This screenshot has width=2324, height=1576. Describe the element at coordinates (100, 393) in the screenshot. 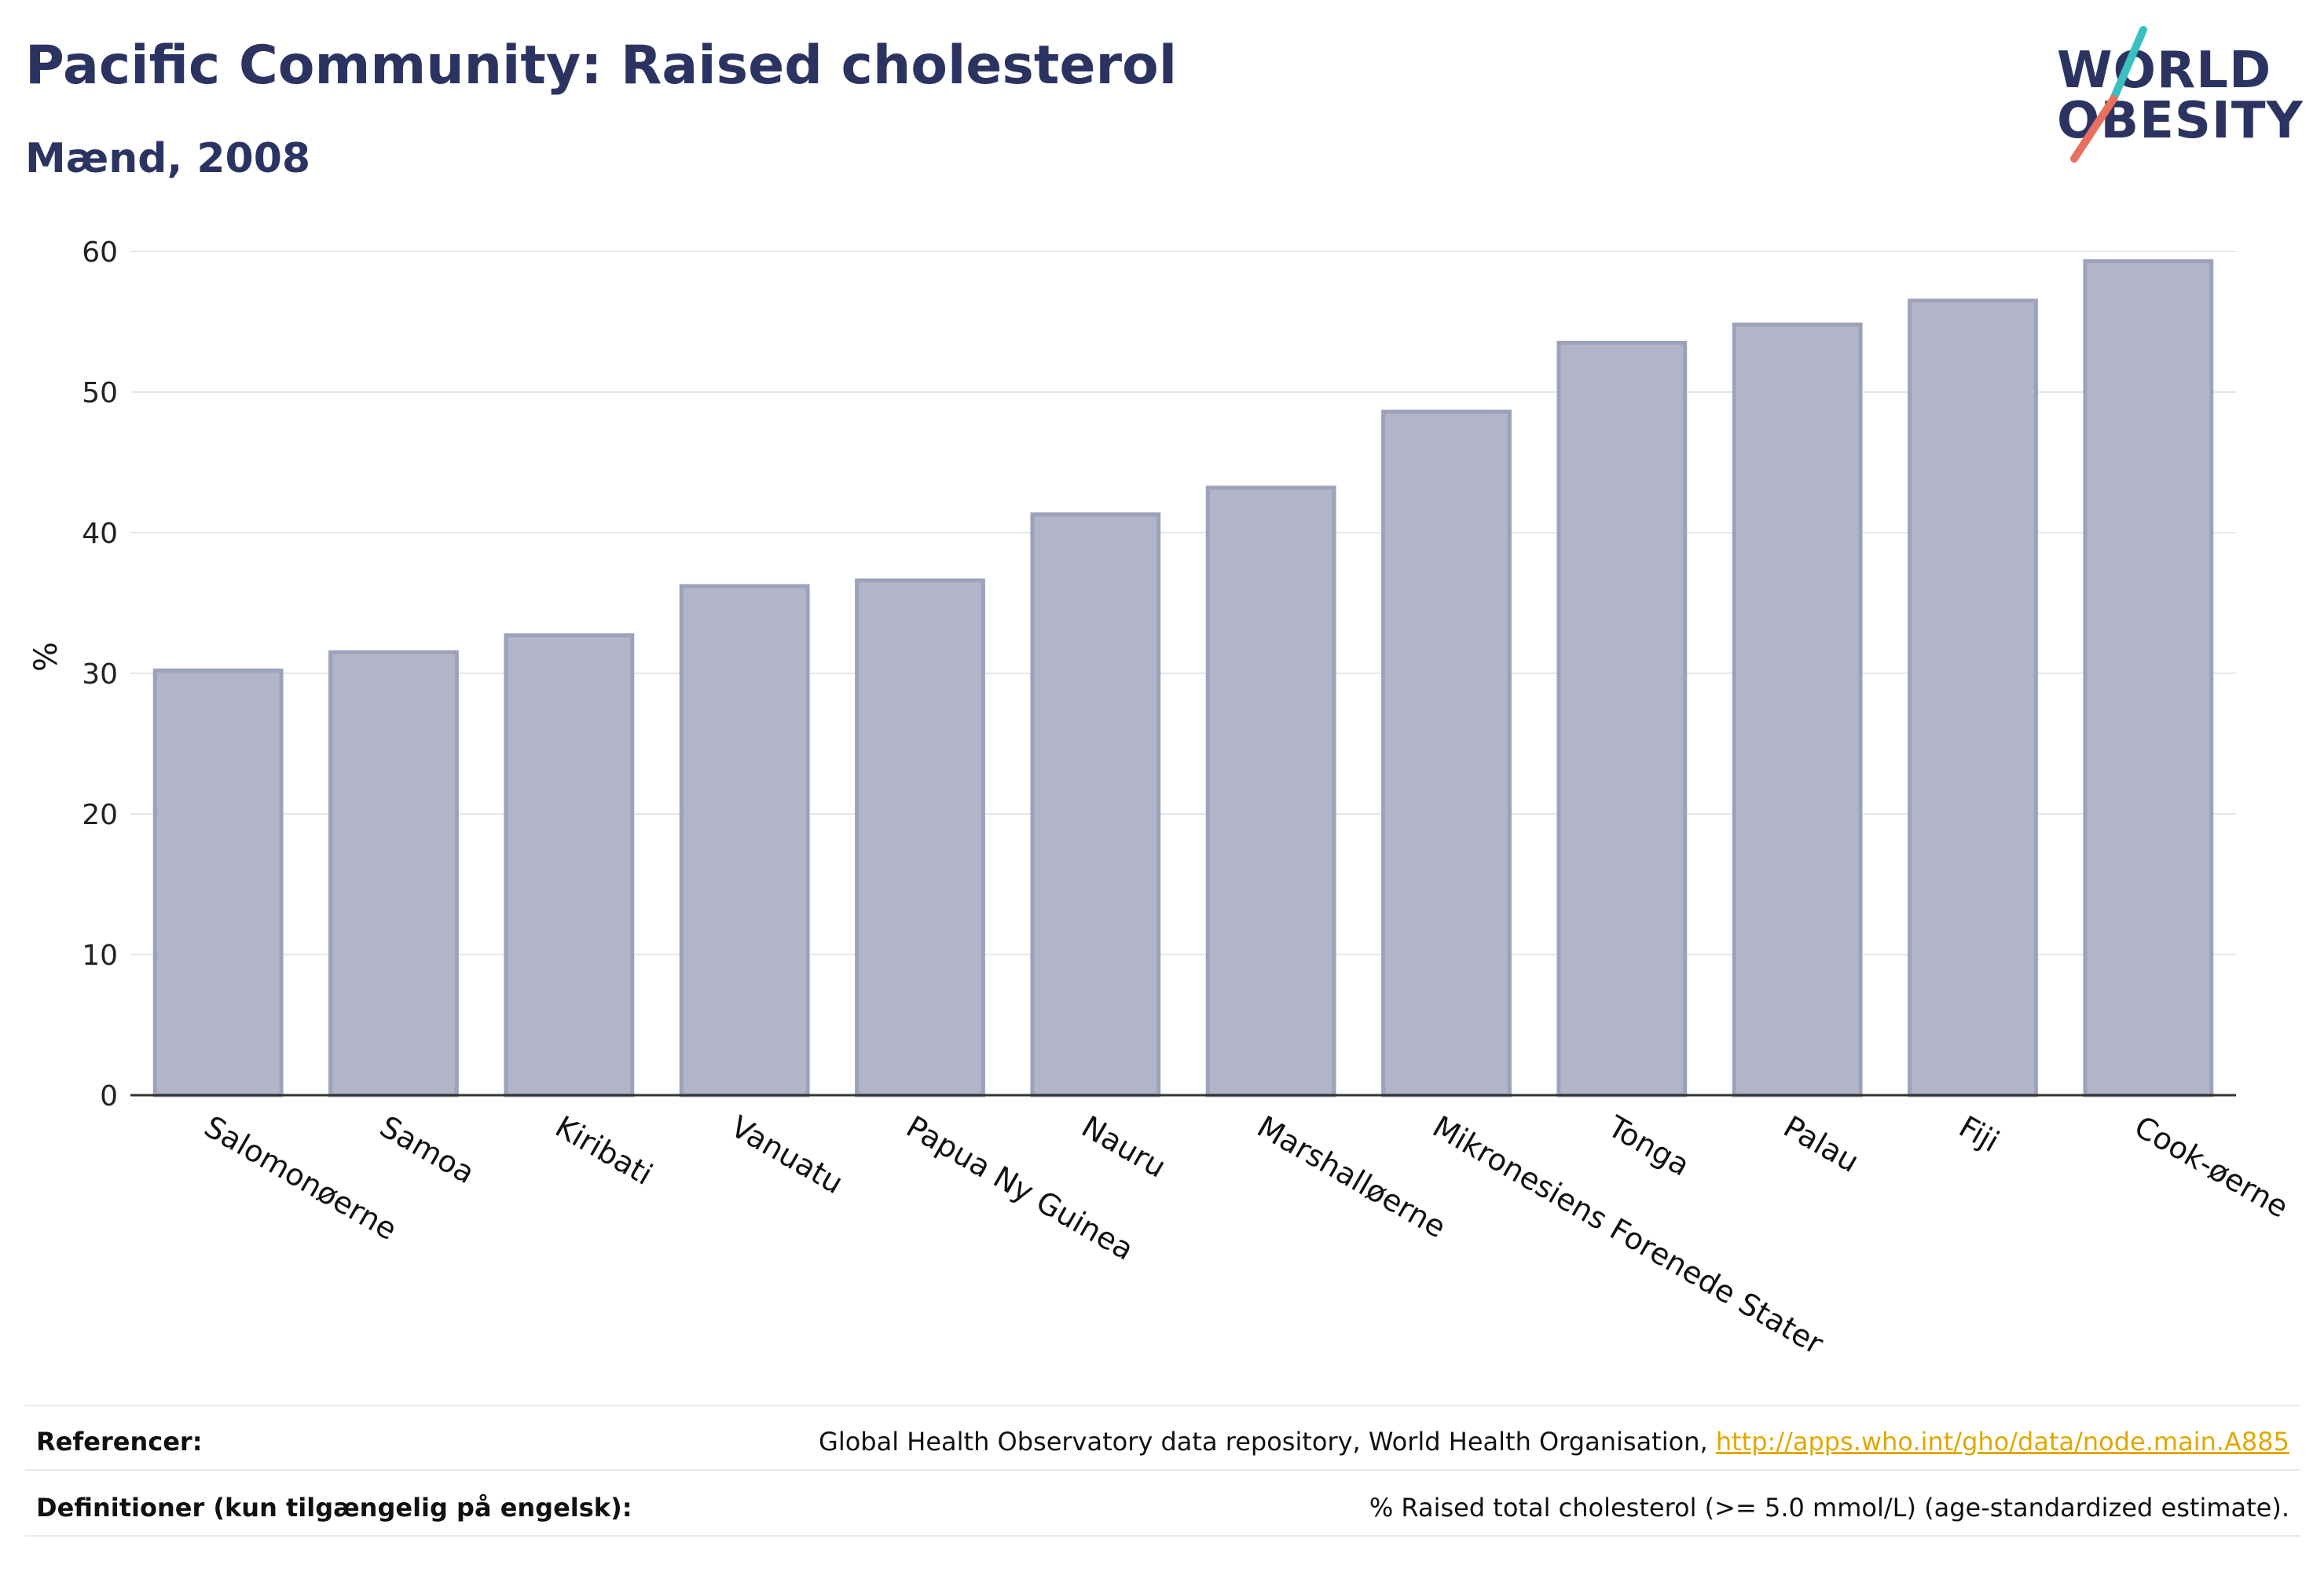

I see `y-tick-label: 50` at that location.